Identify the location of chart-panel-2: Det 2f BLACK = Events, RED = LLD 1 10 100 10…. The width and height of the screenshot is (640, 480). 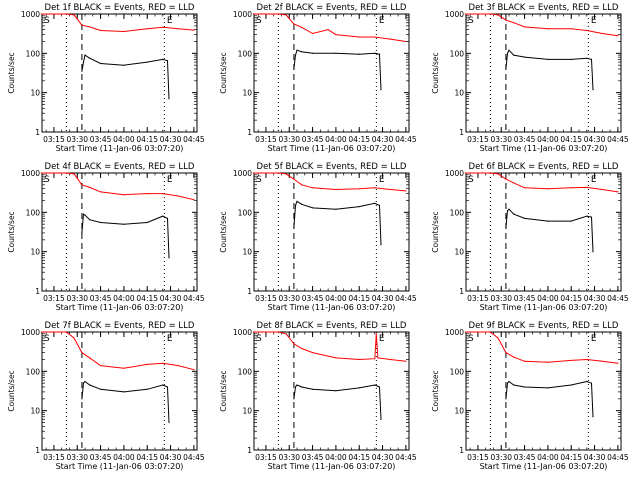
(318, 78).